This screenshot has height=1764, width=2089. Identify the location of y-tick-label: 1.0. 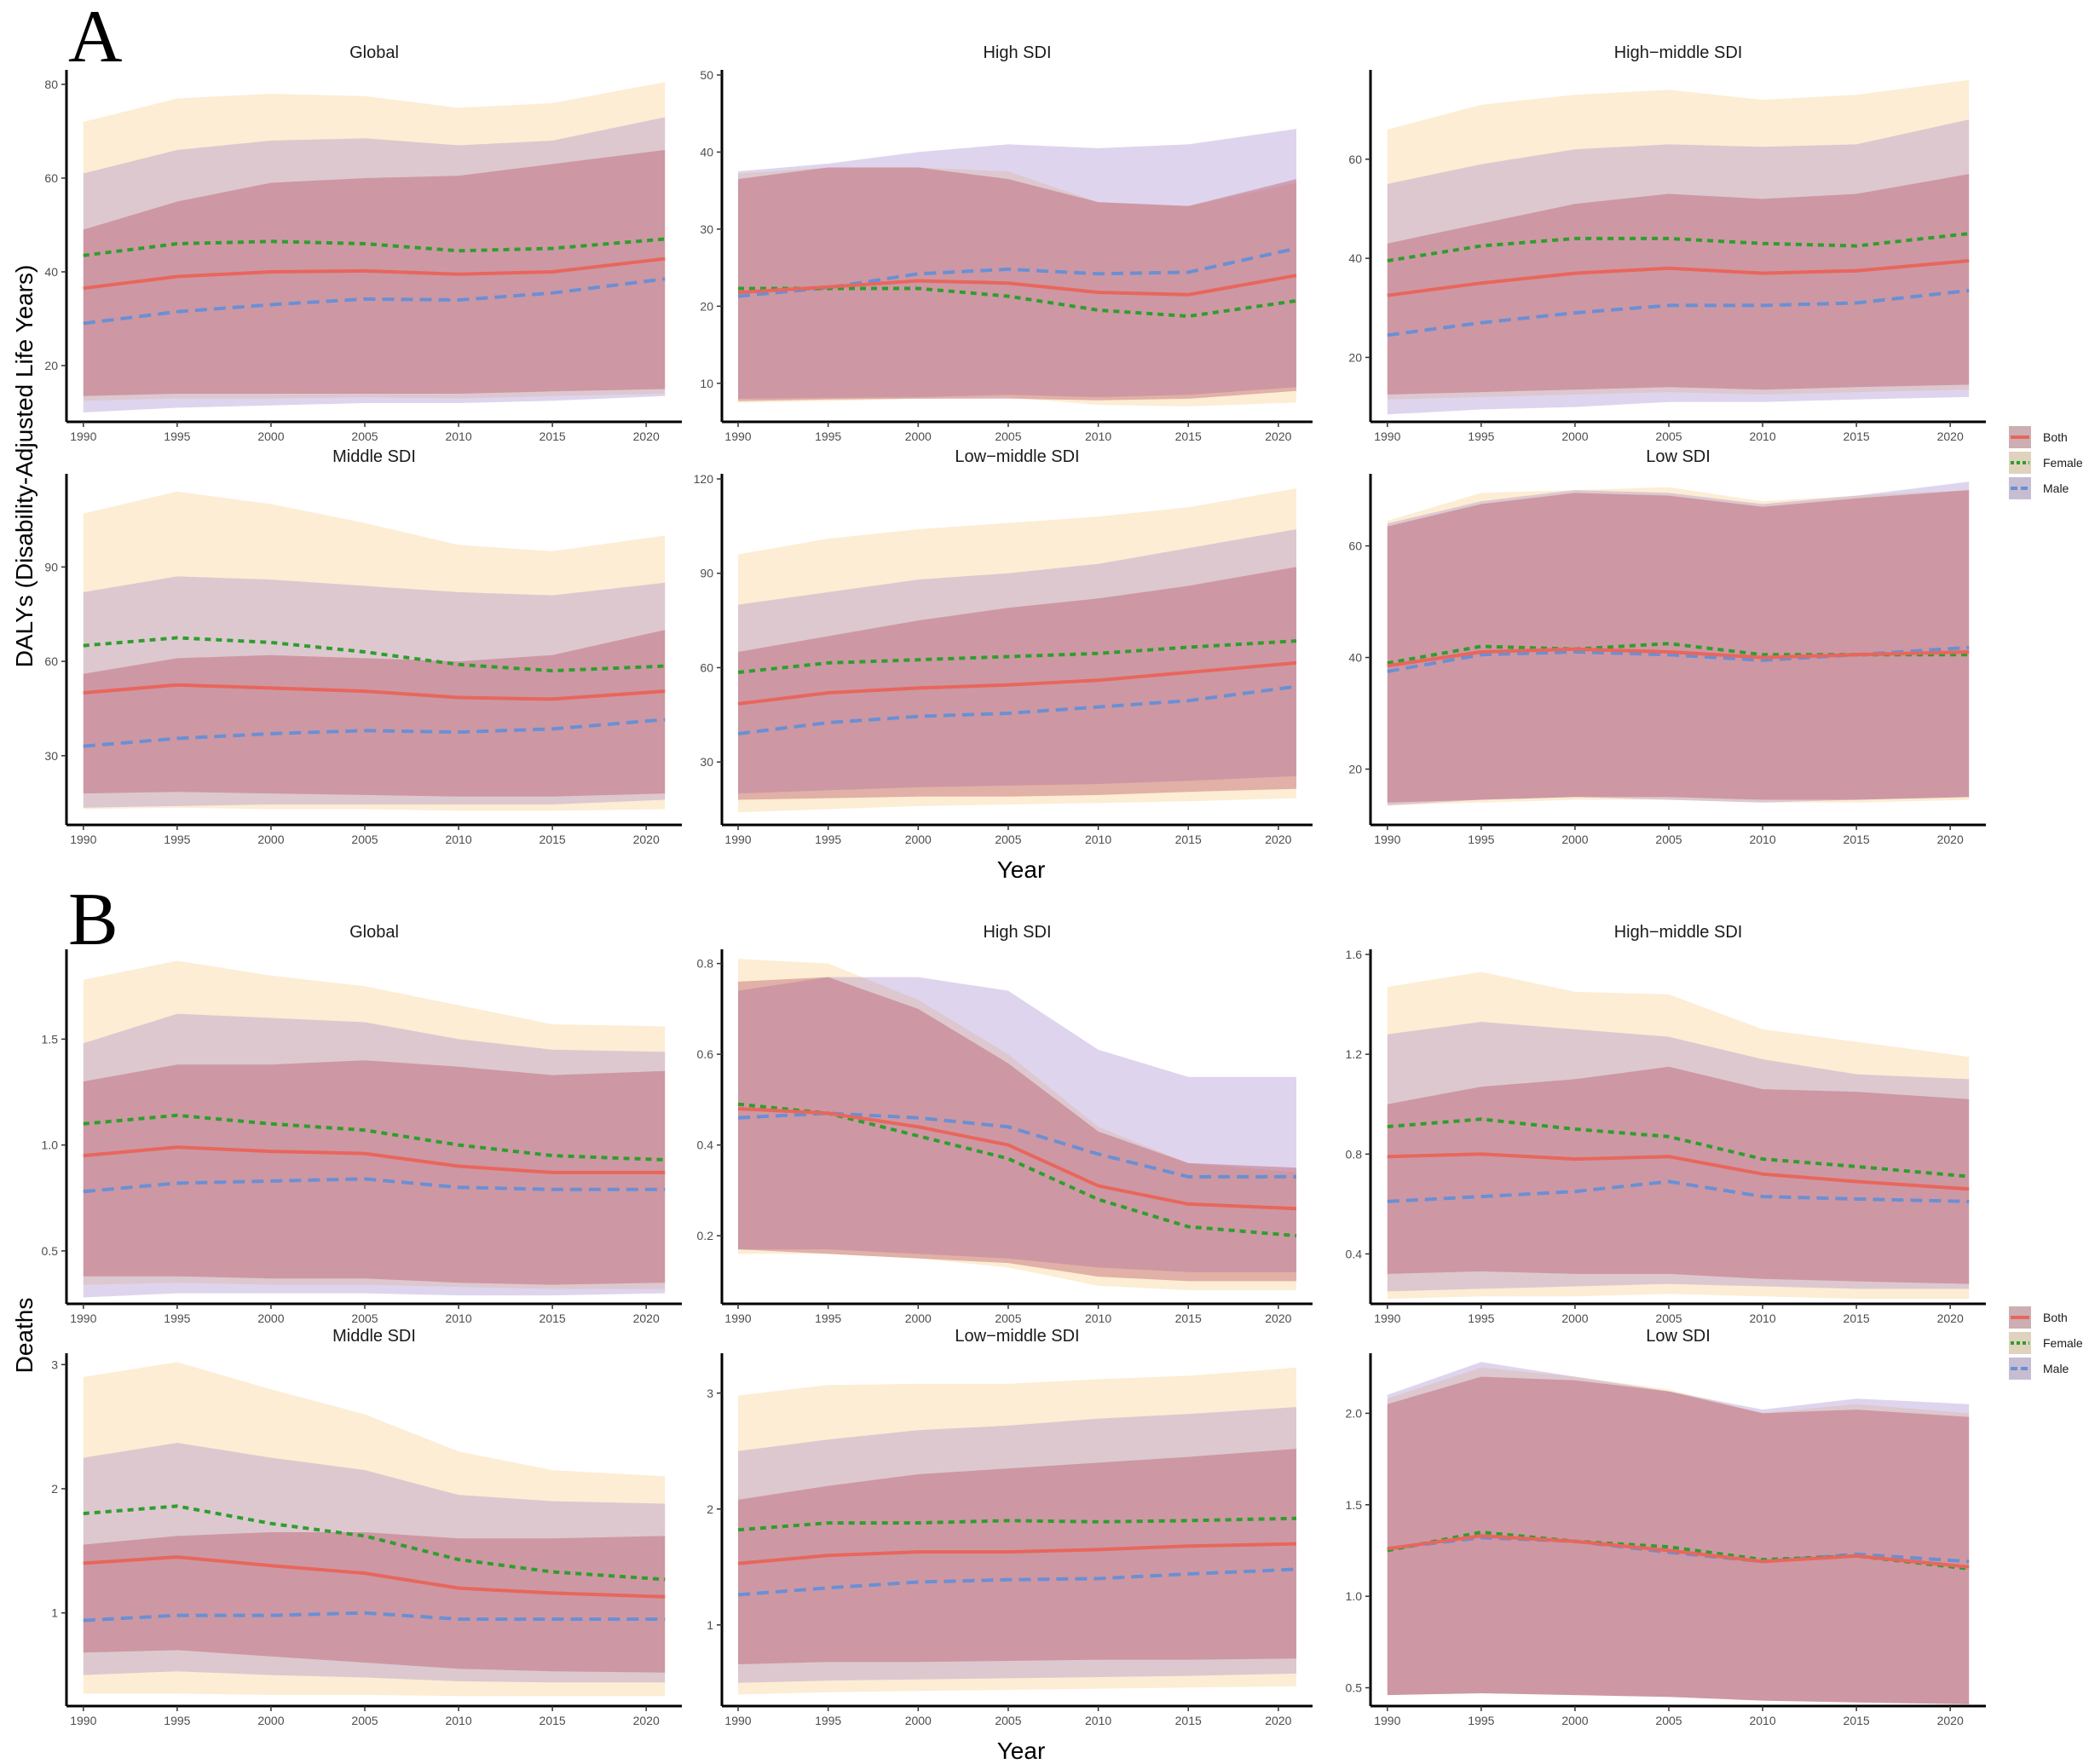
(1355, 1596).